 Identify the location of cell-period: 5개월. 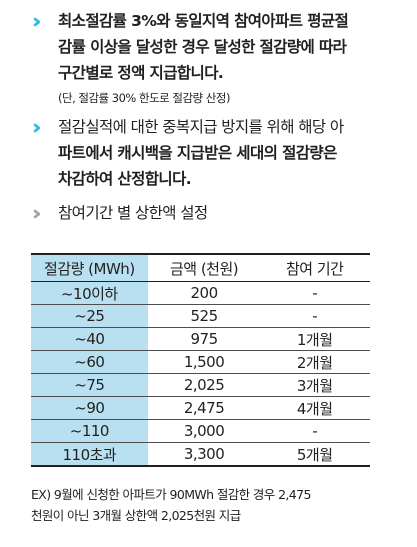
(314, 454).